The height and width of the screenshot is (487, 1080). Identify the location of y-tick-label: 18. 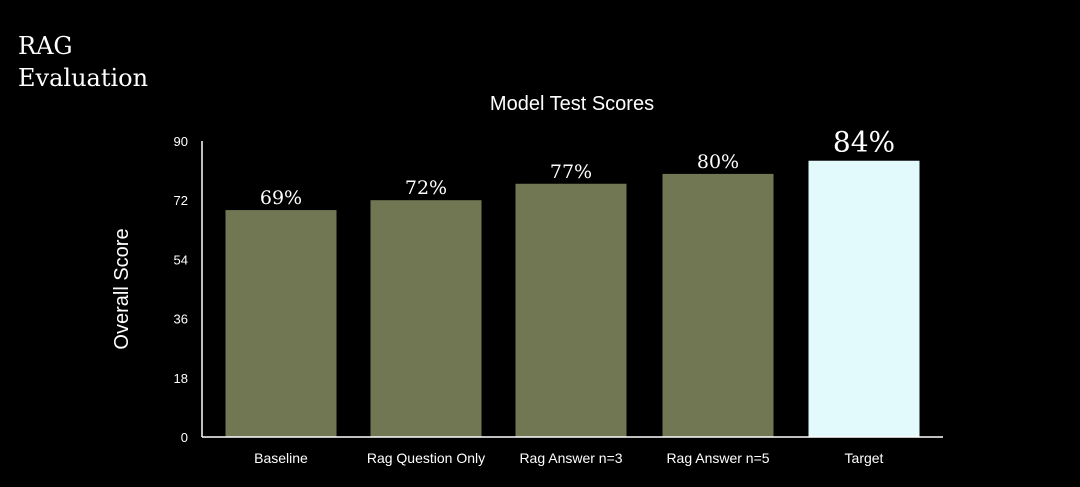
(181, 378).